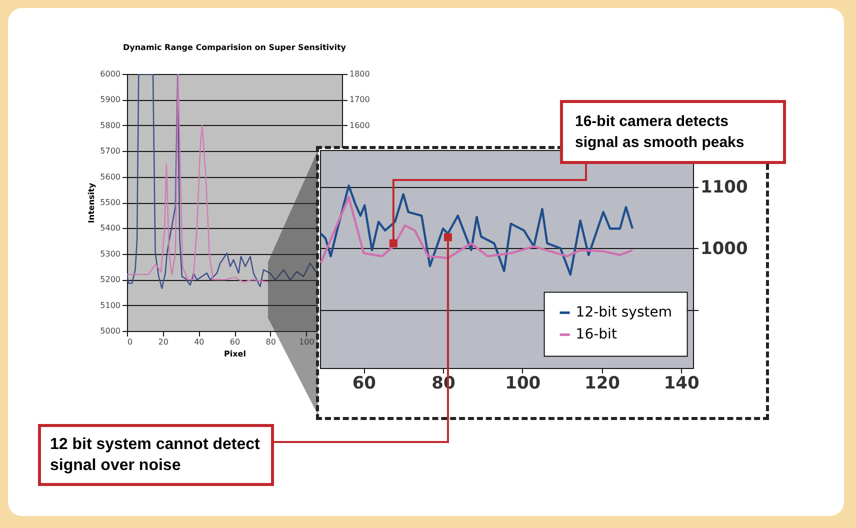 Image resolution: width=856 pixels, height=528 pixels. I want to click on y-tick-label: 5700, so click(110, 151).